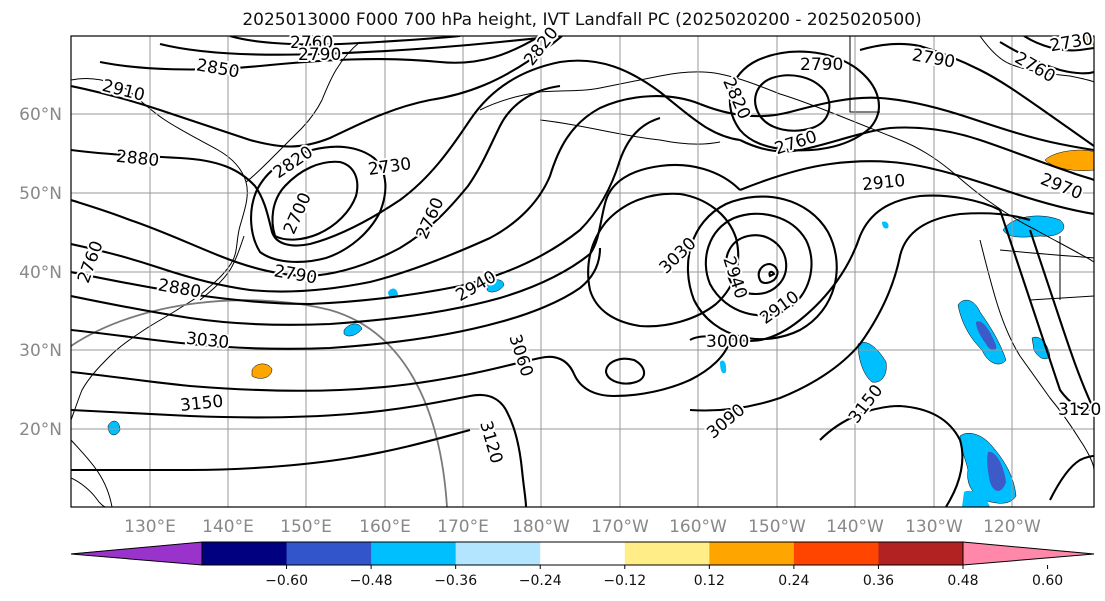 This screenshot has width=1105, height=601. What do you see at coordinates (1012, 527) in the screenshot?
I see `longitude-label: 120°W` at bounding box center [1012, 527].